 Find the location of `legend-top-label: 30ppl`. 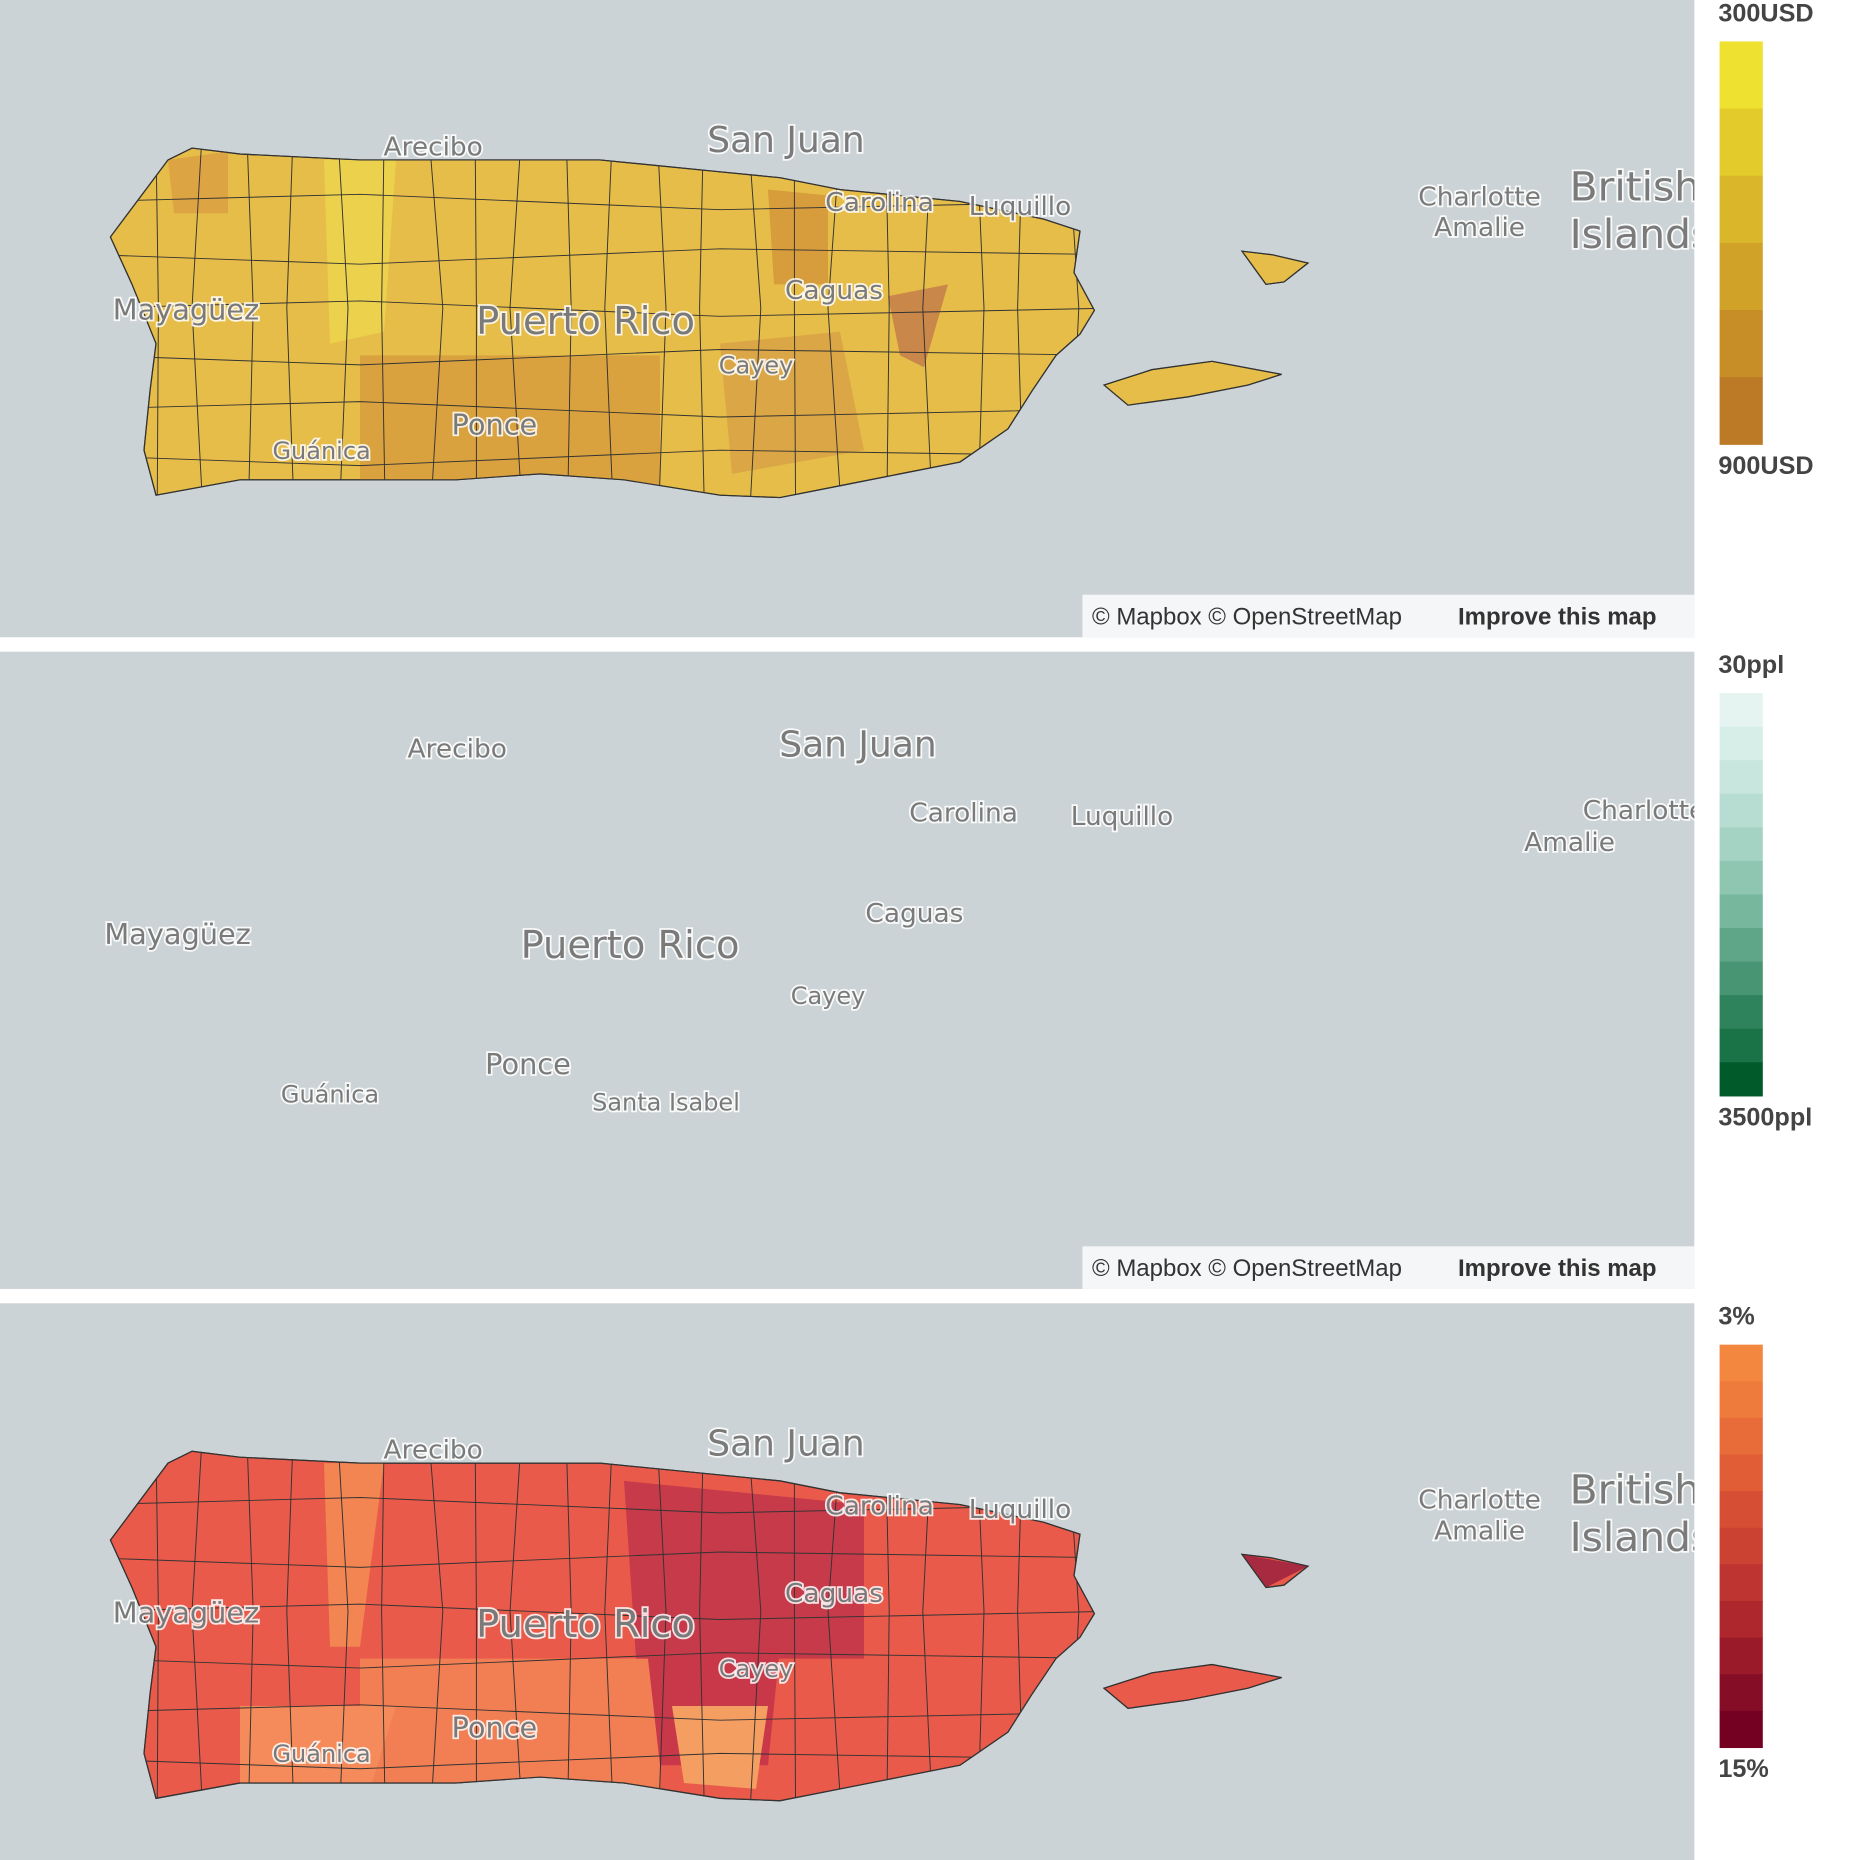

legend-top-label: 30ppl is located at coordinates (1751, 665).